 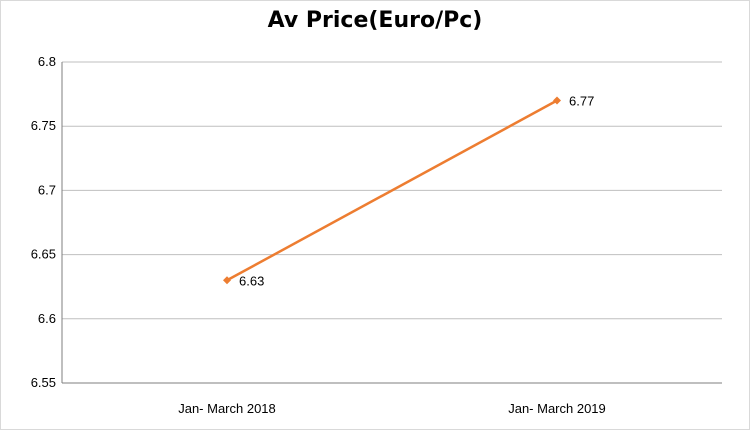 What do you see at coordinates (581, 101) in the screenshot?
I see `data-label: 6.77` at bounding box center [581, 101].